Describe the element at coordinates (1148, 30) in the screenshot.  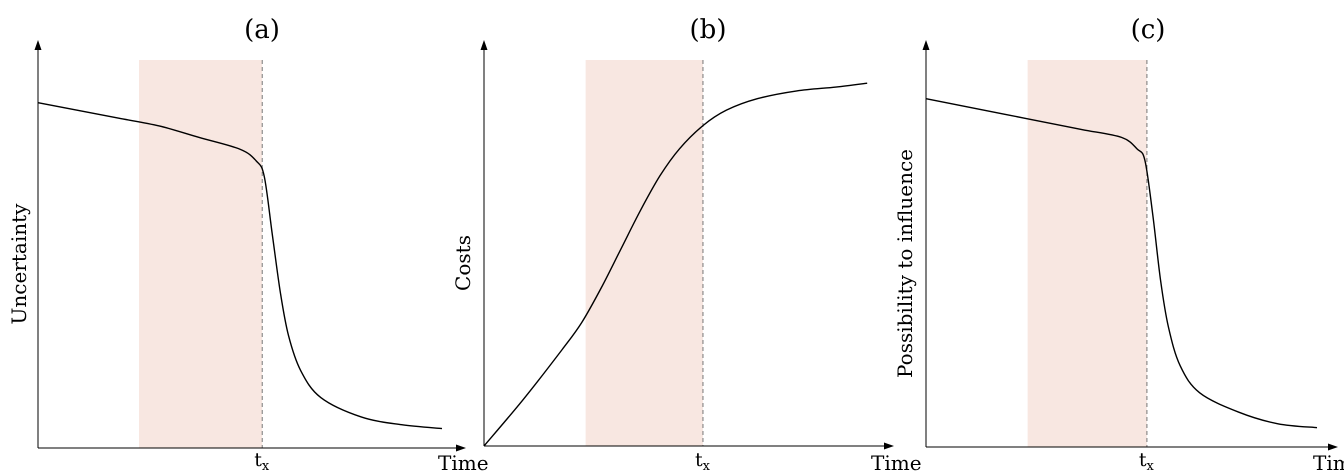
I see `panel-label: (c)` at that location.